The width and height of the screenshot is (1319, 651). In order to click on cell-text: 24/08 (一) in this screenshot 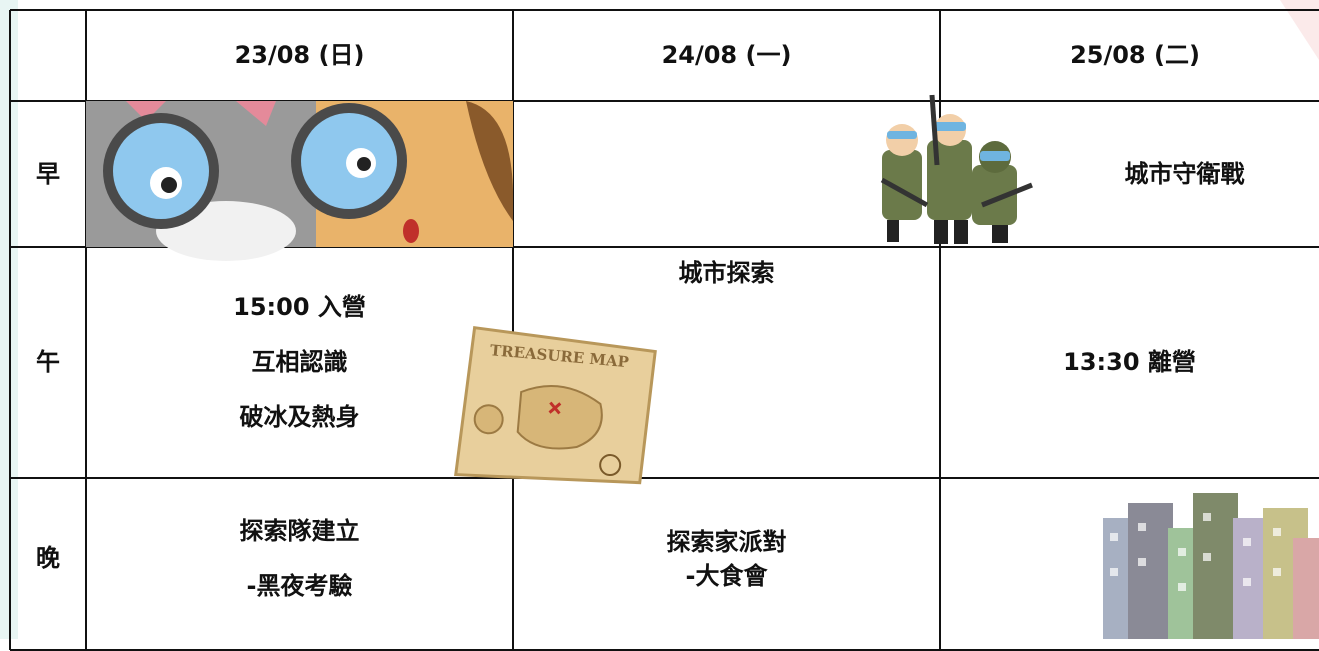, I will do `click(726, 55)`.